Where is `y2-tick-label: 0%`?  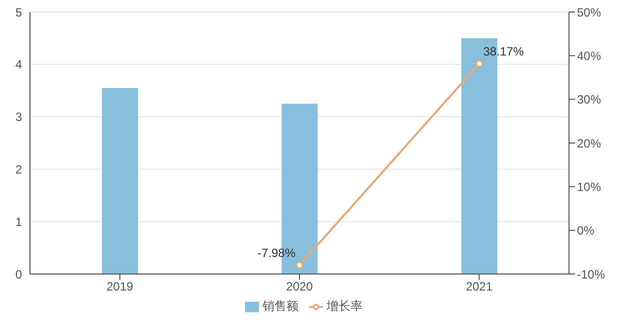
y2-tick-label: 0% is located at coordinates (586, 231).